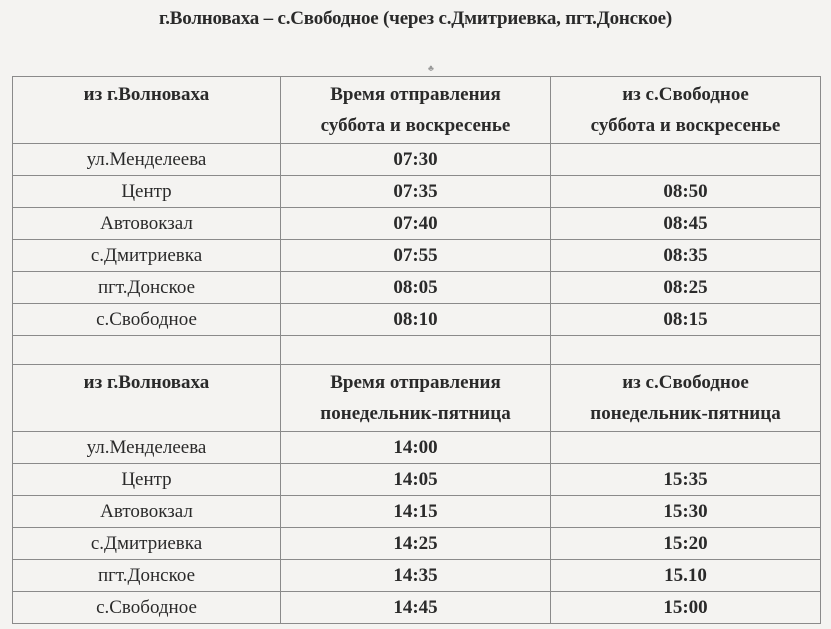 The image size is (831, 629). I want to click on spacer-row, so click(416, 350).